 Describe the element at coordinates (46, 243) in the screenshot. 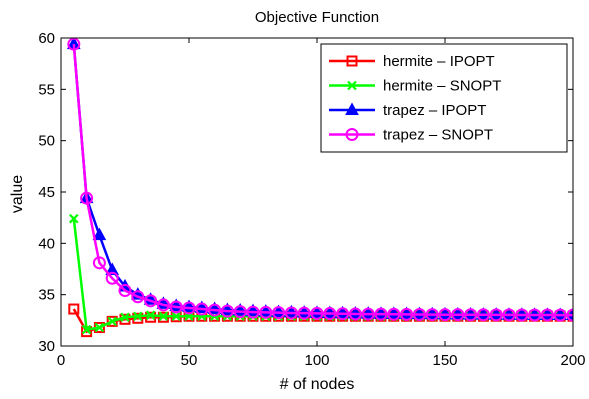

I see `y-tick-label: 40` at that location.